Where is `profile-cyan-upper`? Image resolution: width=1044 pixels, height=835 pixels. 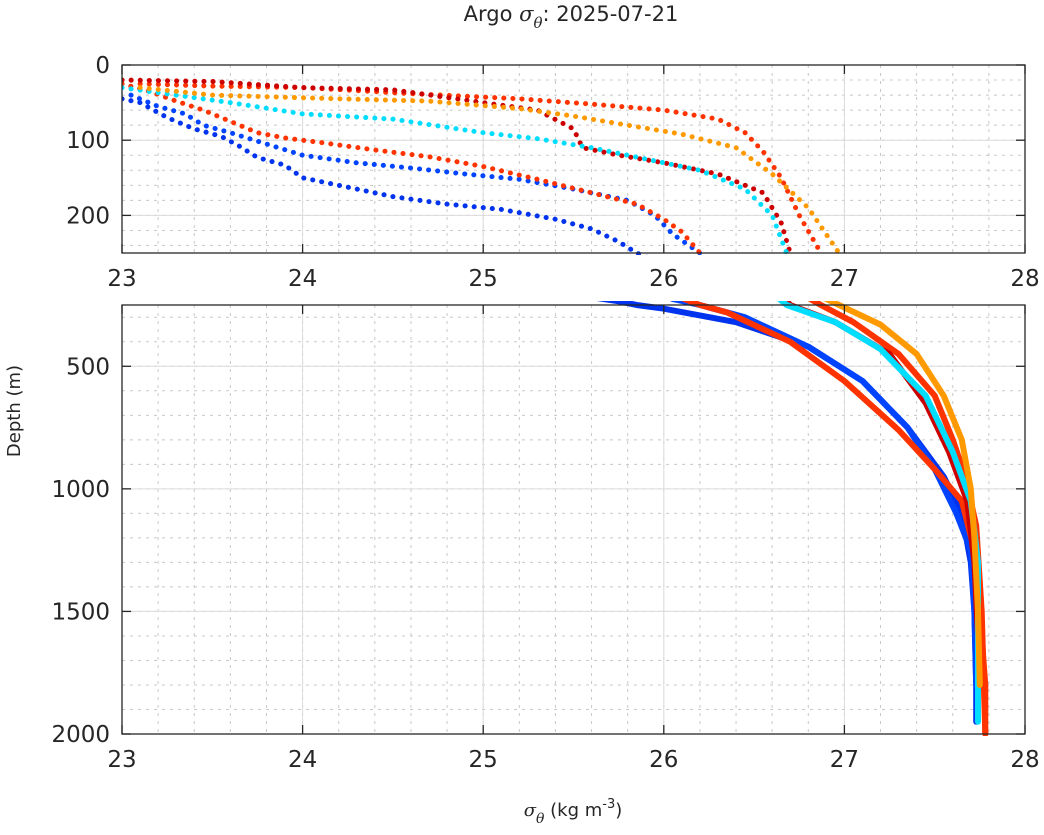 profile-cyan-upper is located at coordinates (456, 170).